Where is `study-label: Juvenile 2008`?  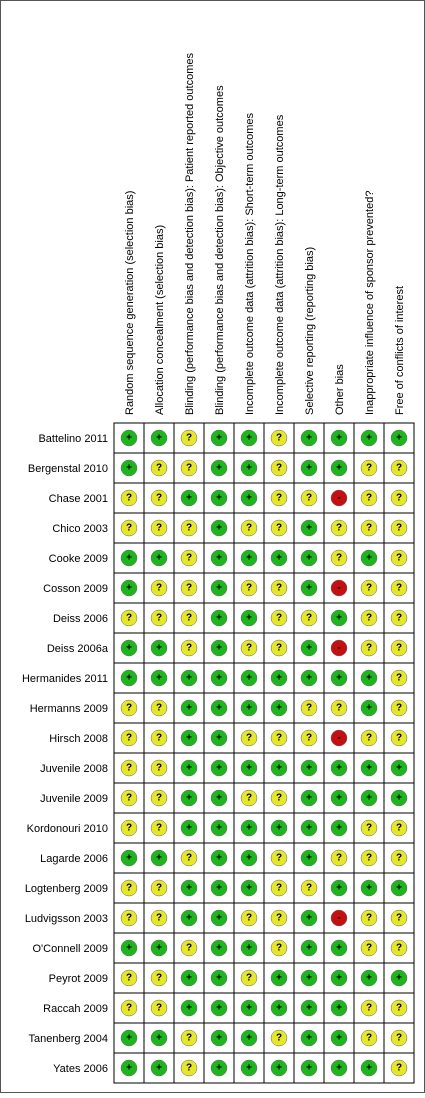
study-label: Juvenile 2008 is located at coordinates (74, 769).